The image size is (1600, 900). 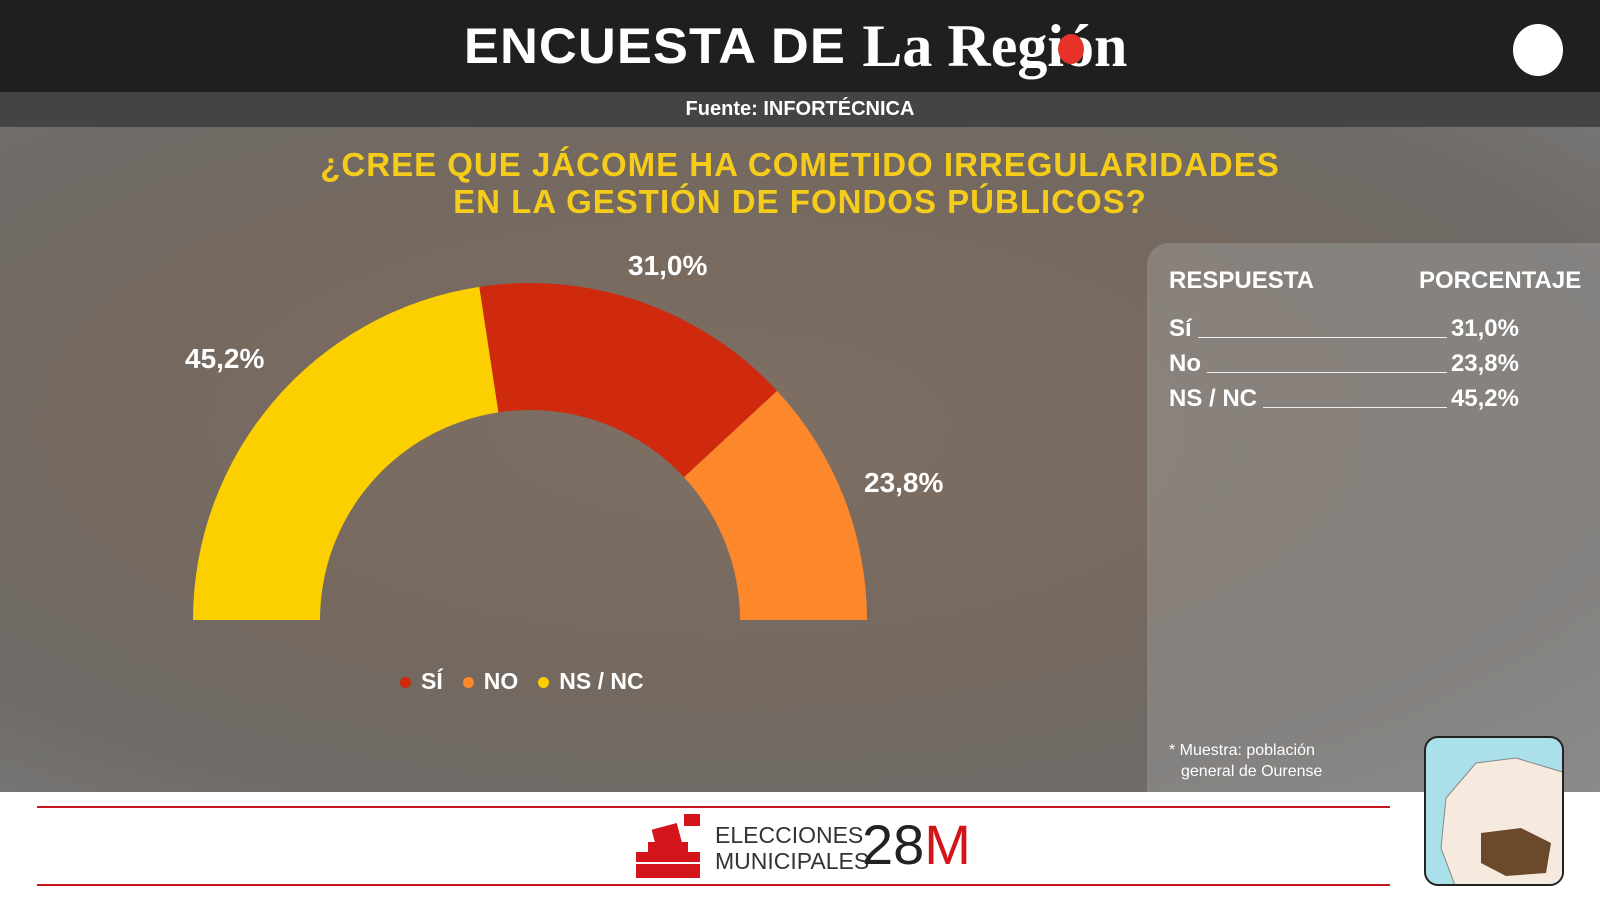 I want to click on slice-si, so click(x=628, y=380).